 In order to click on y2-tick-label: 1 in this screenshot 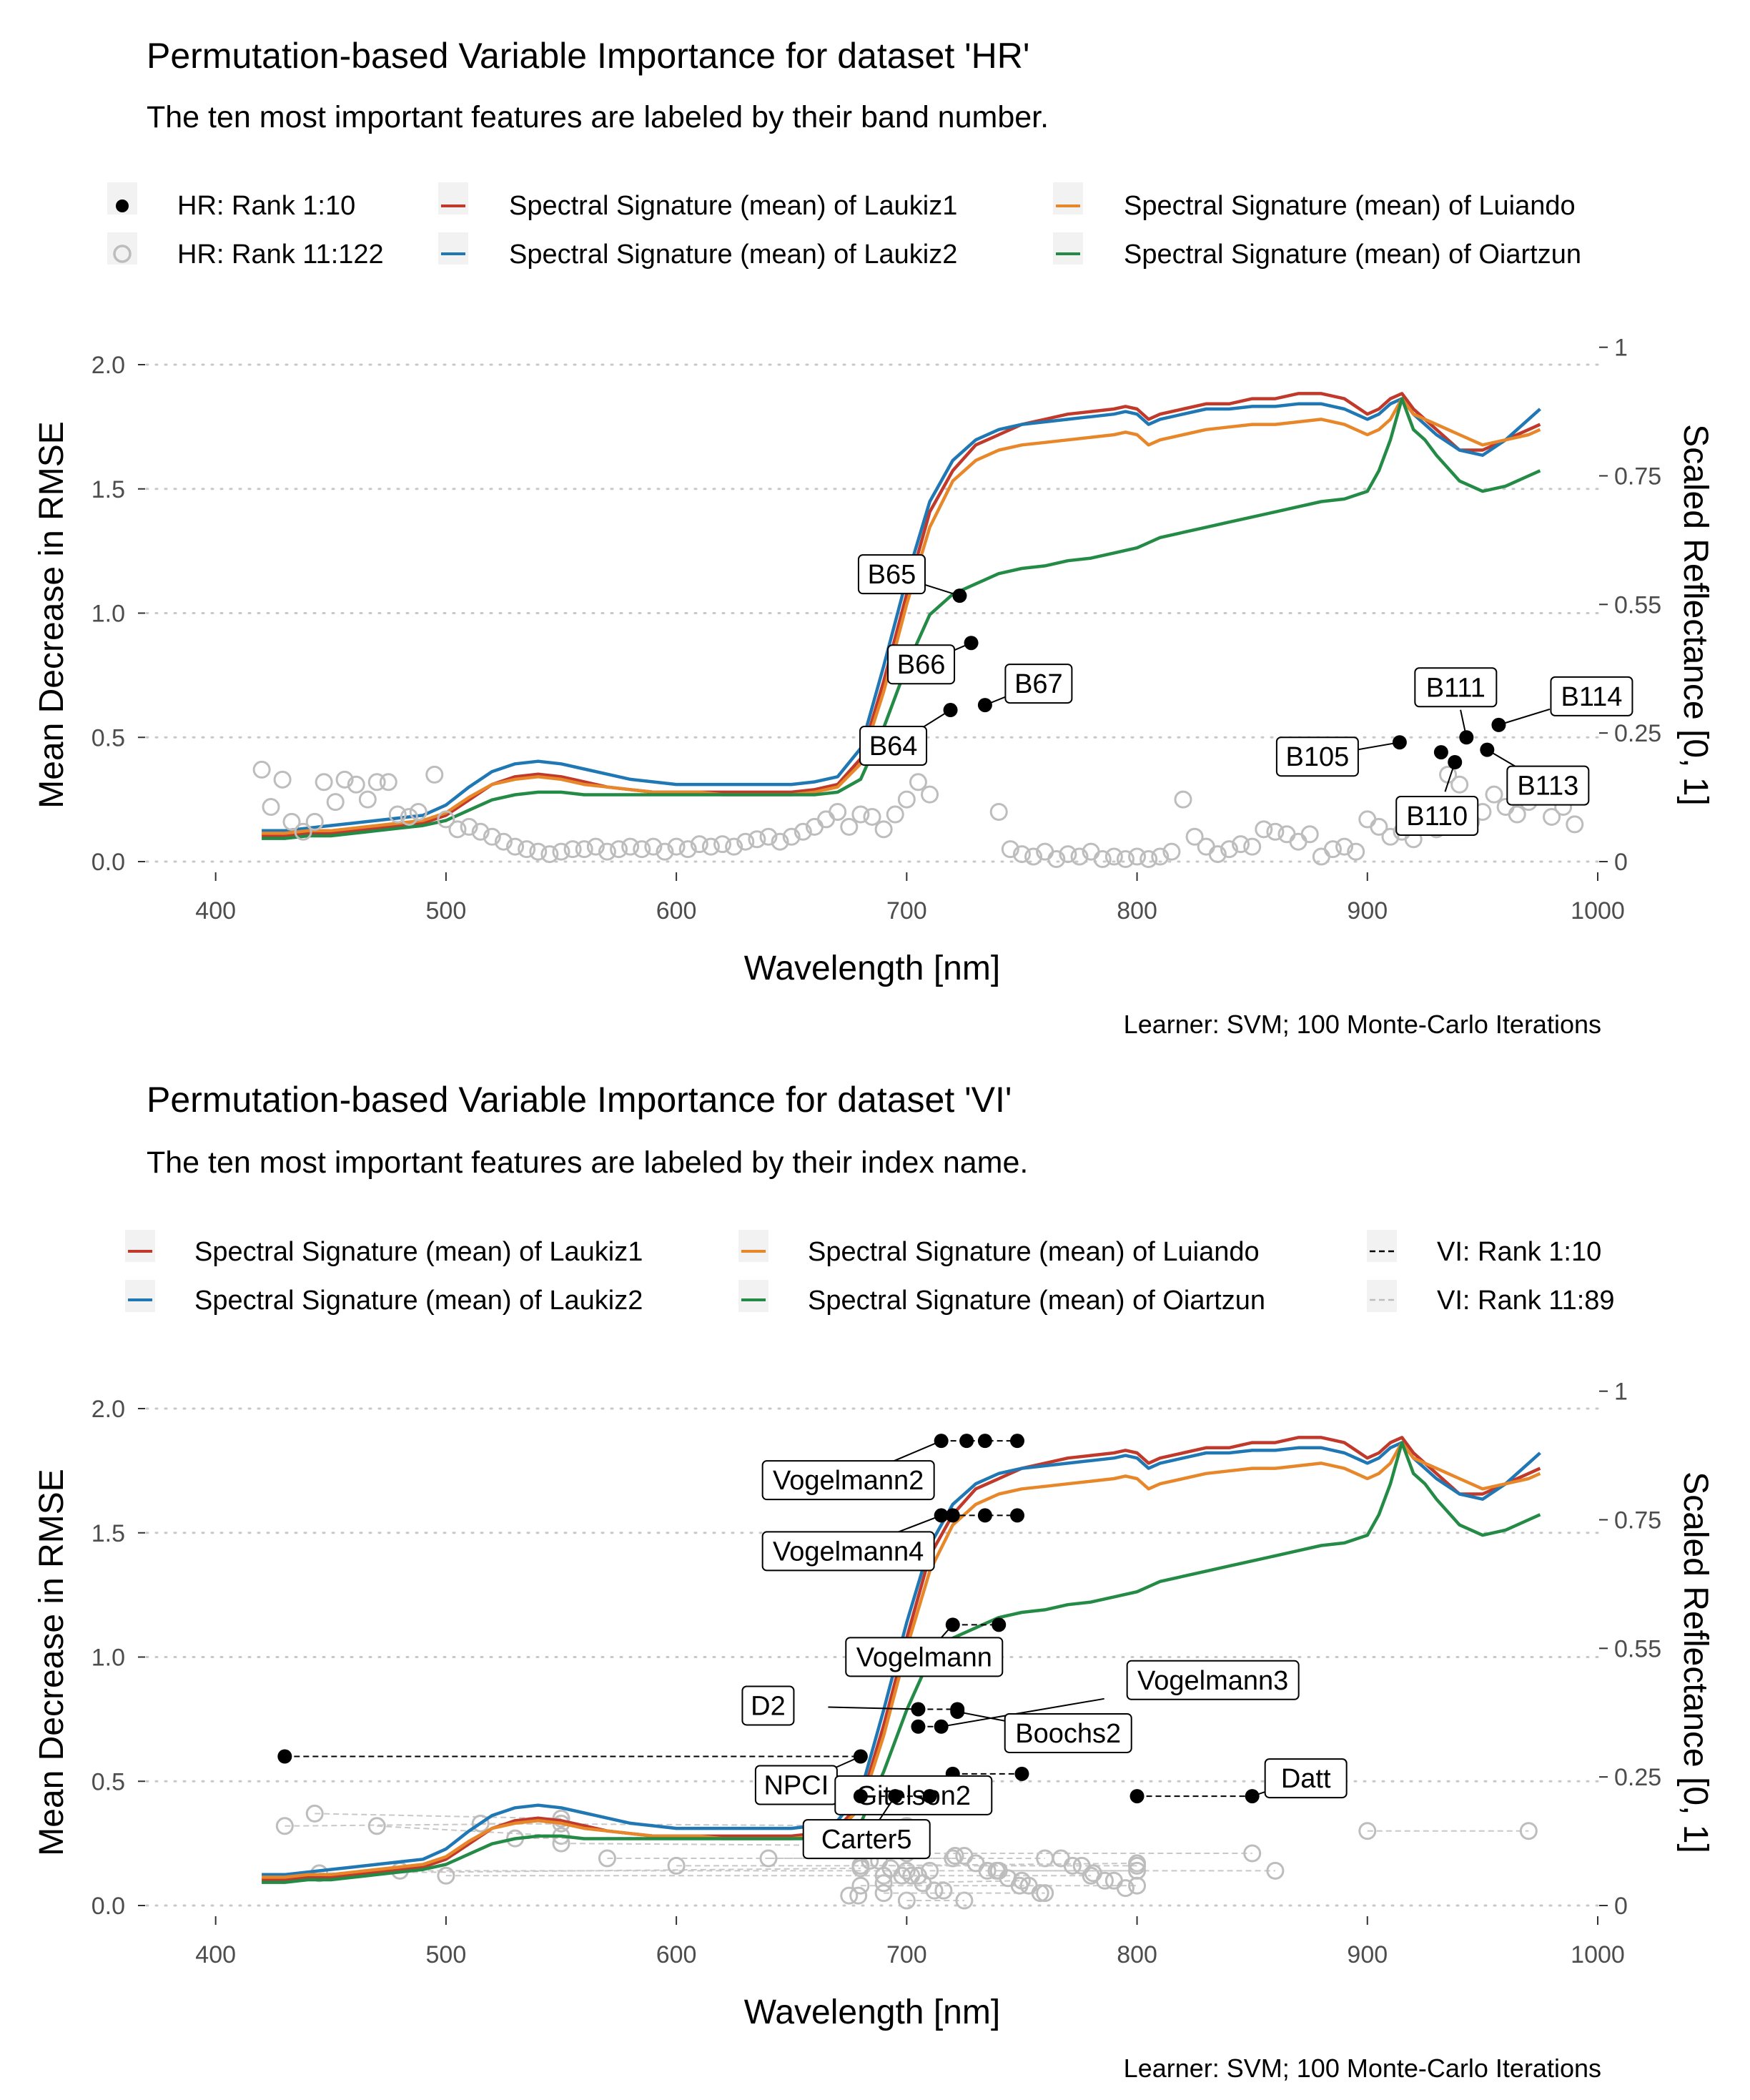, I will do `click(1621, 1392)`.